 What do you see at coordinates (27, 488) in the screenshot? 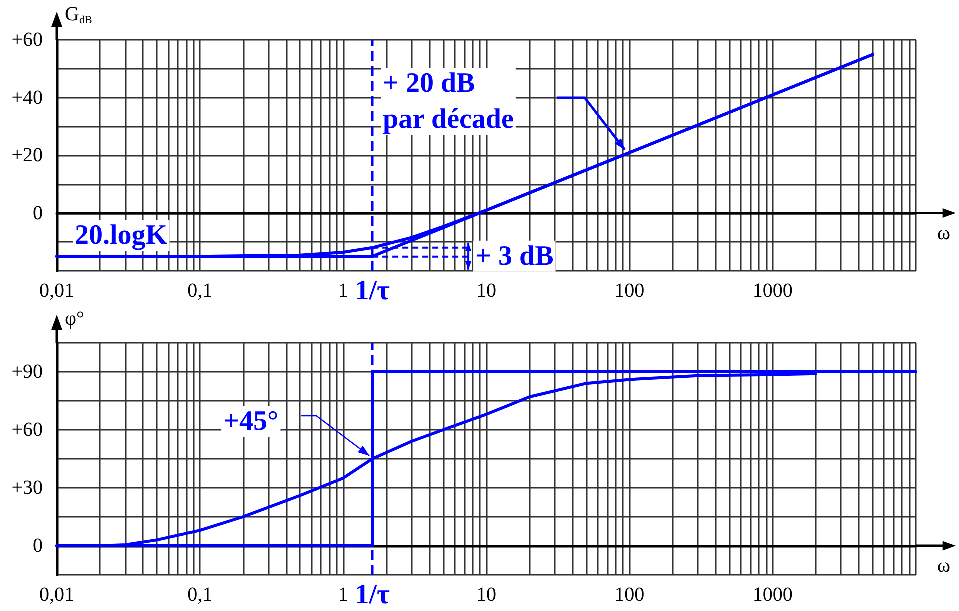
I see `y-tick-label: +30` at bounding box center [27, 488].